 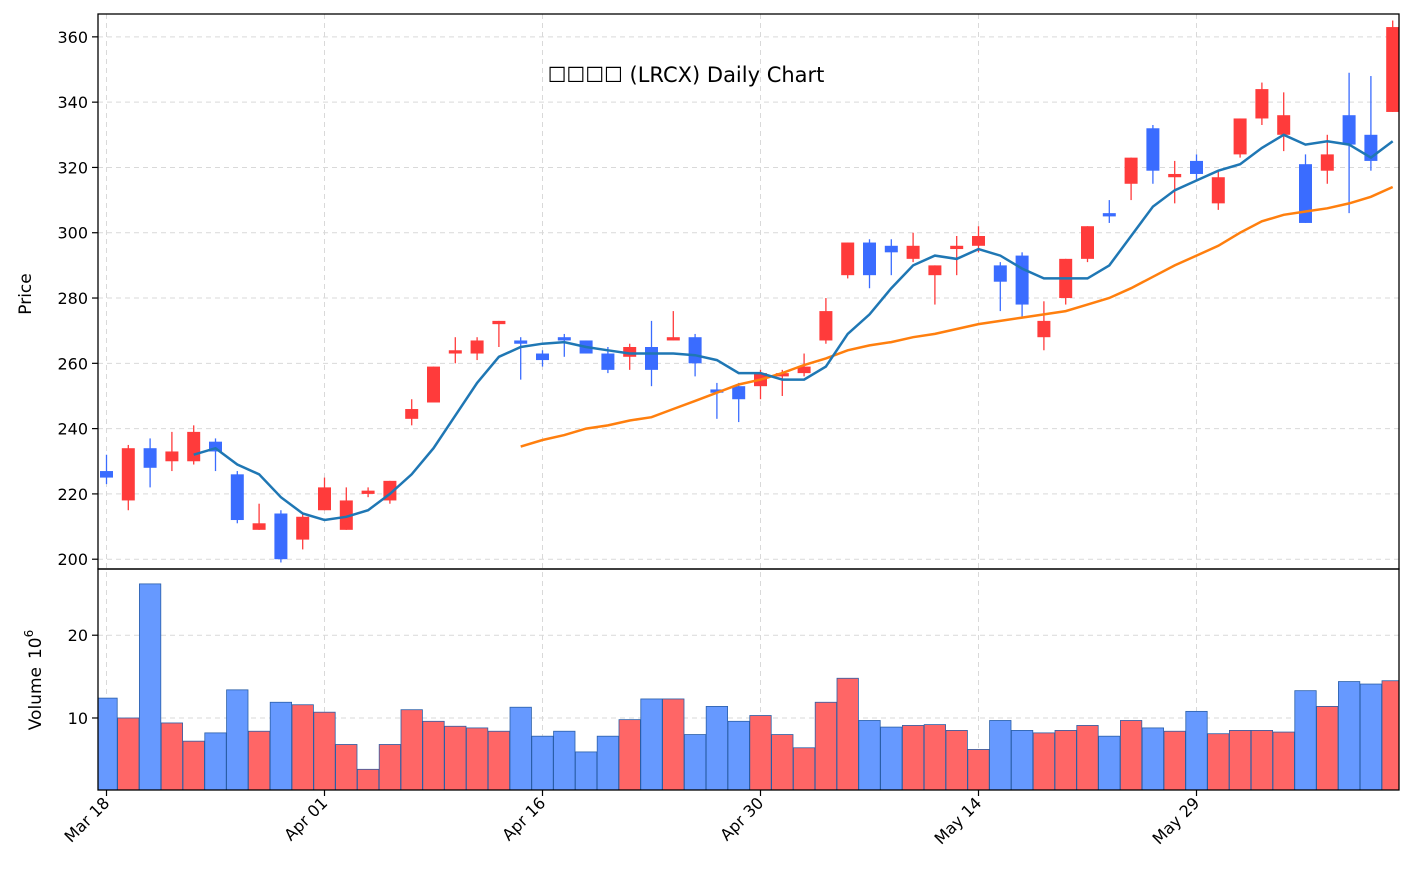 I want to click on volume-axis: 10 20, so click(x=83, y=677).